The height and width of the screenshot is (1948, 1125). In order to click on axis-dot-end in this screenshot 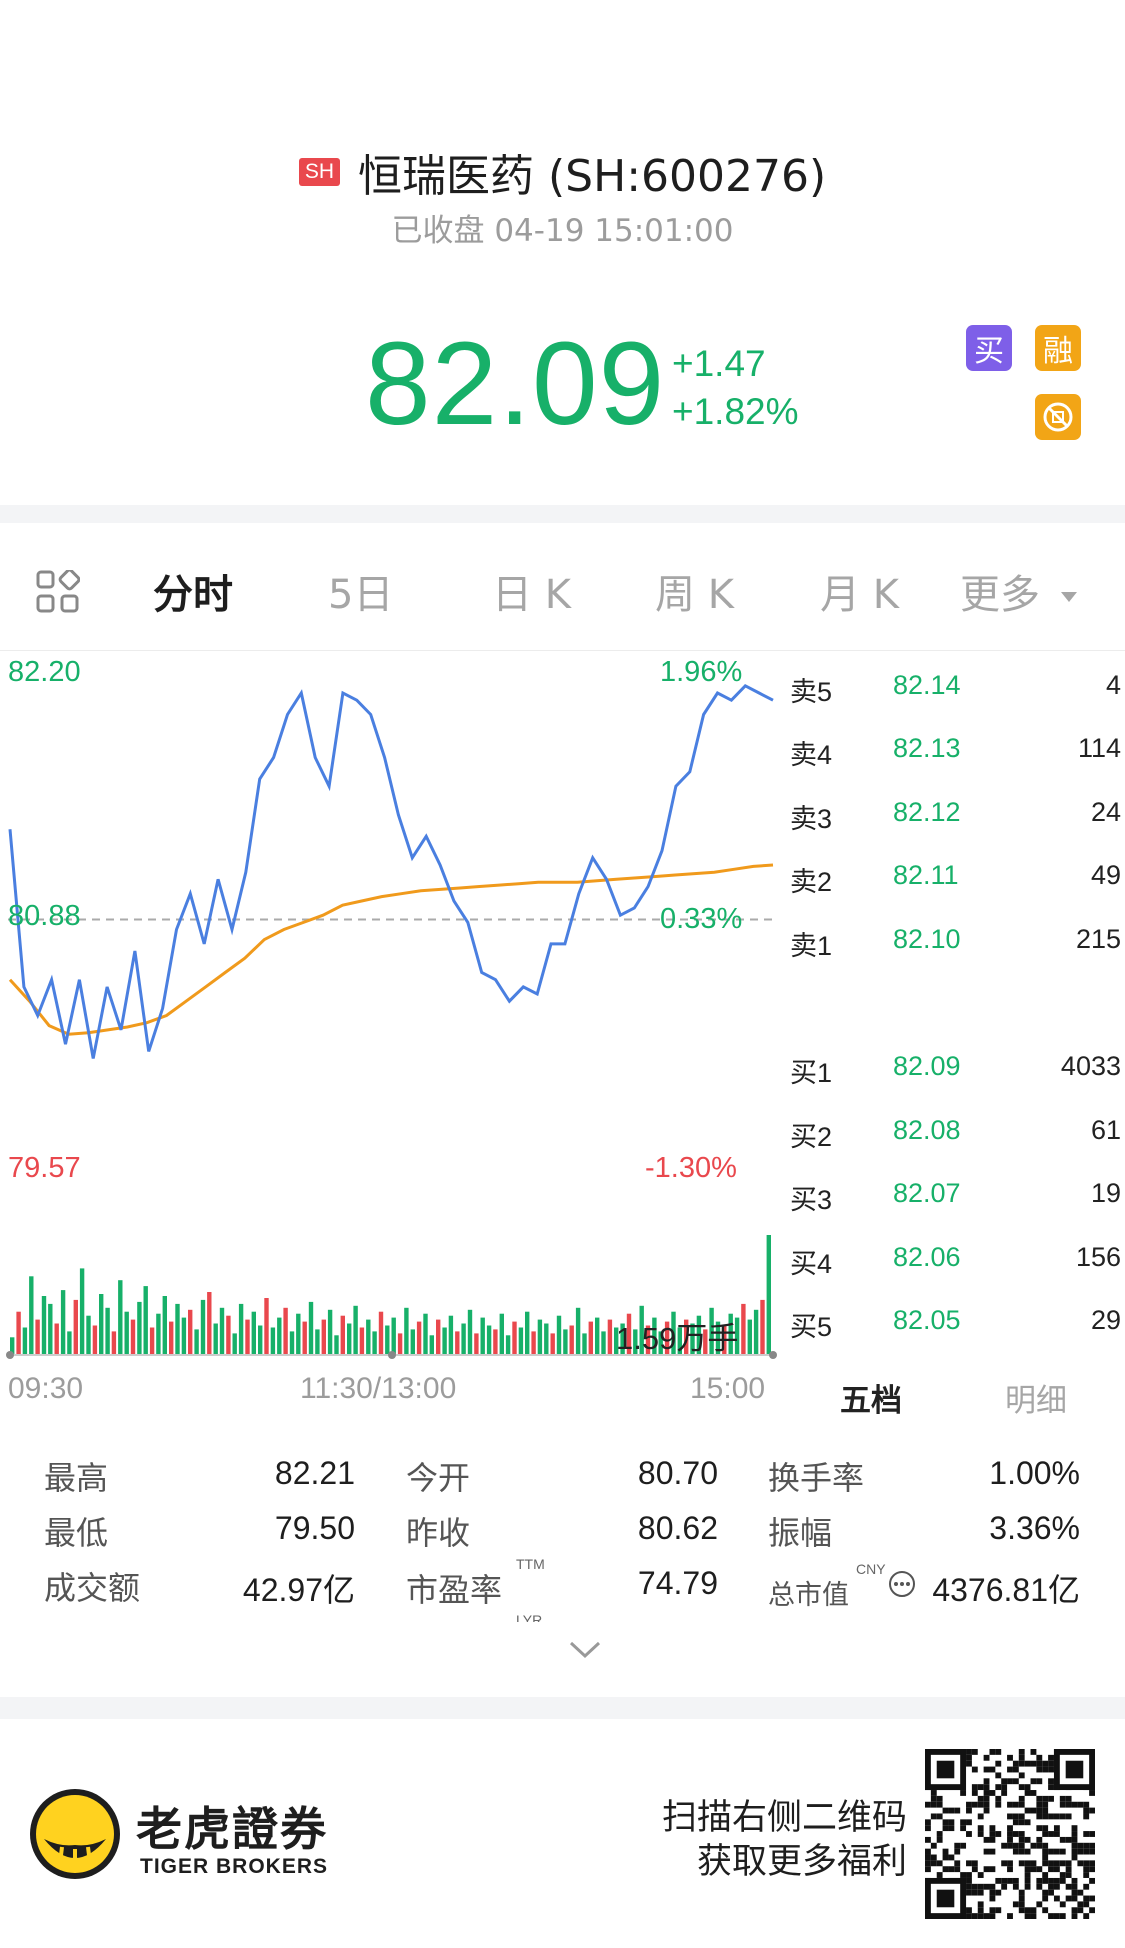, I will do `click(773, 1355)`.